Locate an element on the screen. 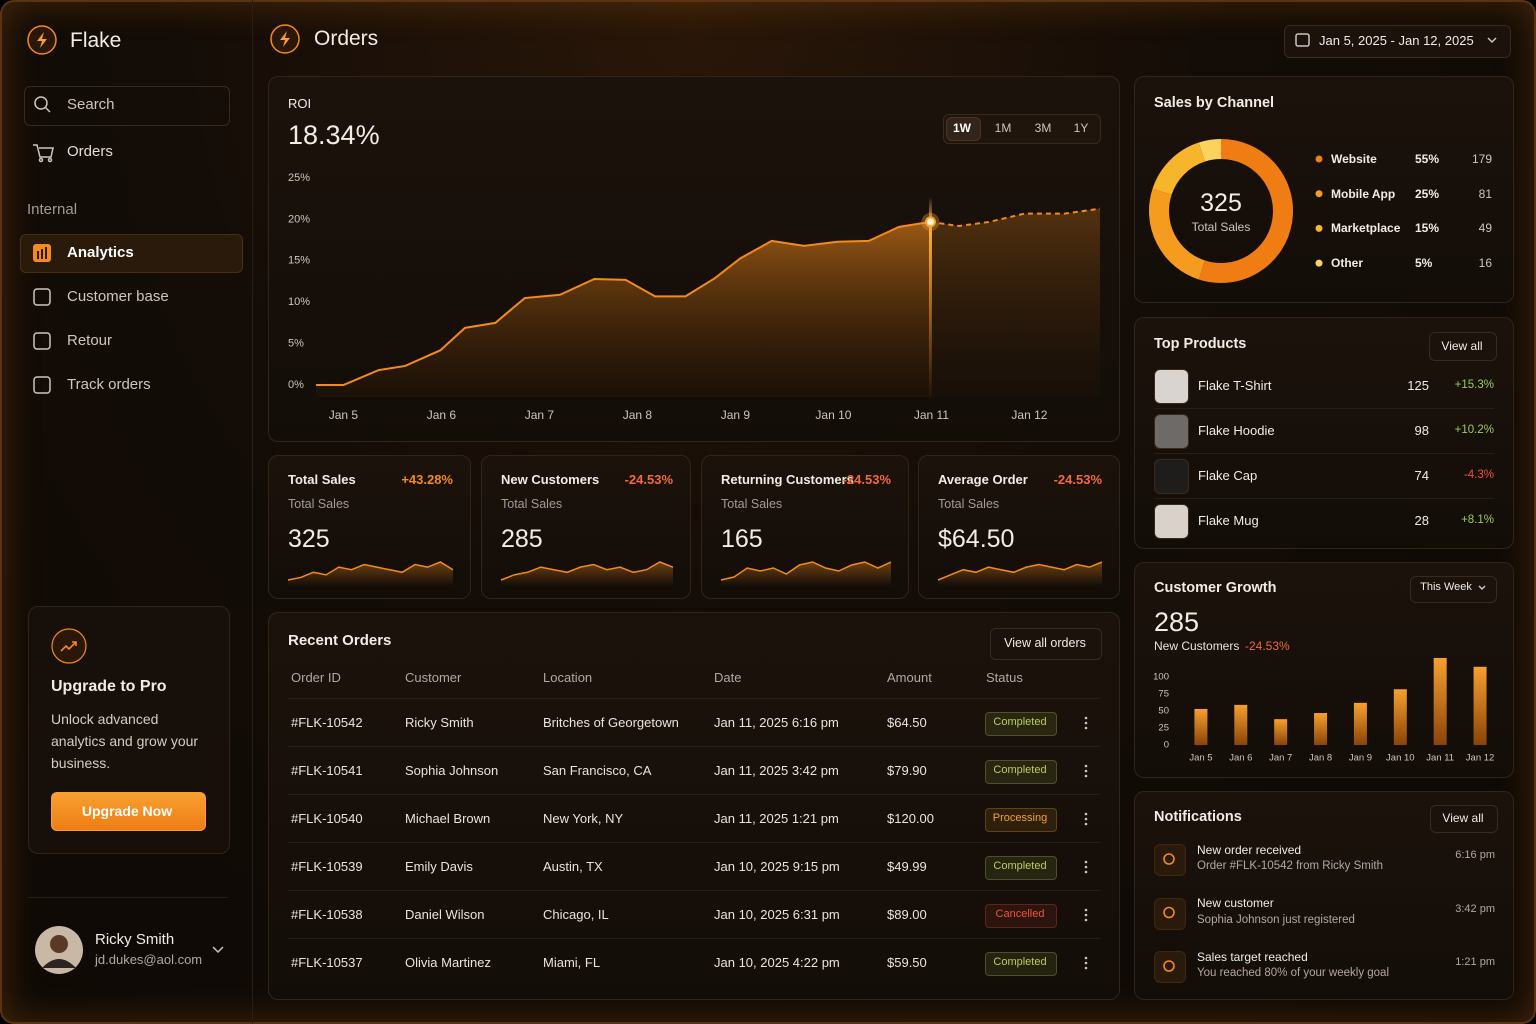 The width and height of the screenshot is (1536, 1024). kpi-title: Returning Customers is located at coordinates (787, 480).